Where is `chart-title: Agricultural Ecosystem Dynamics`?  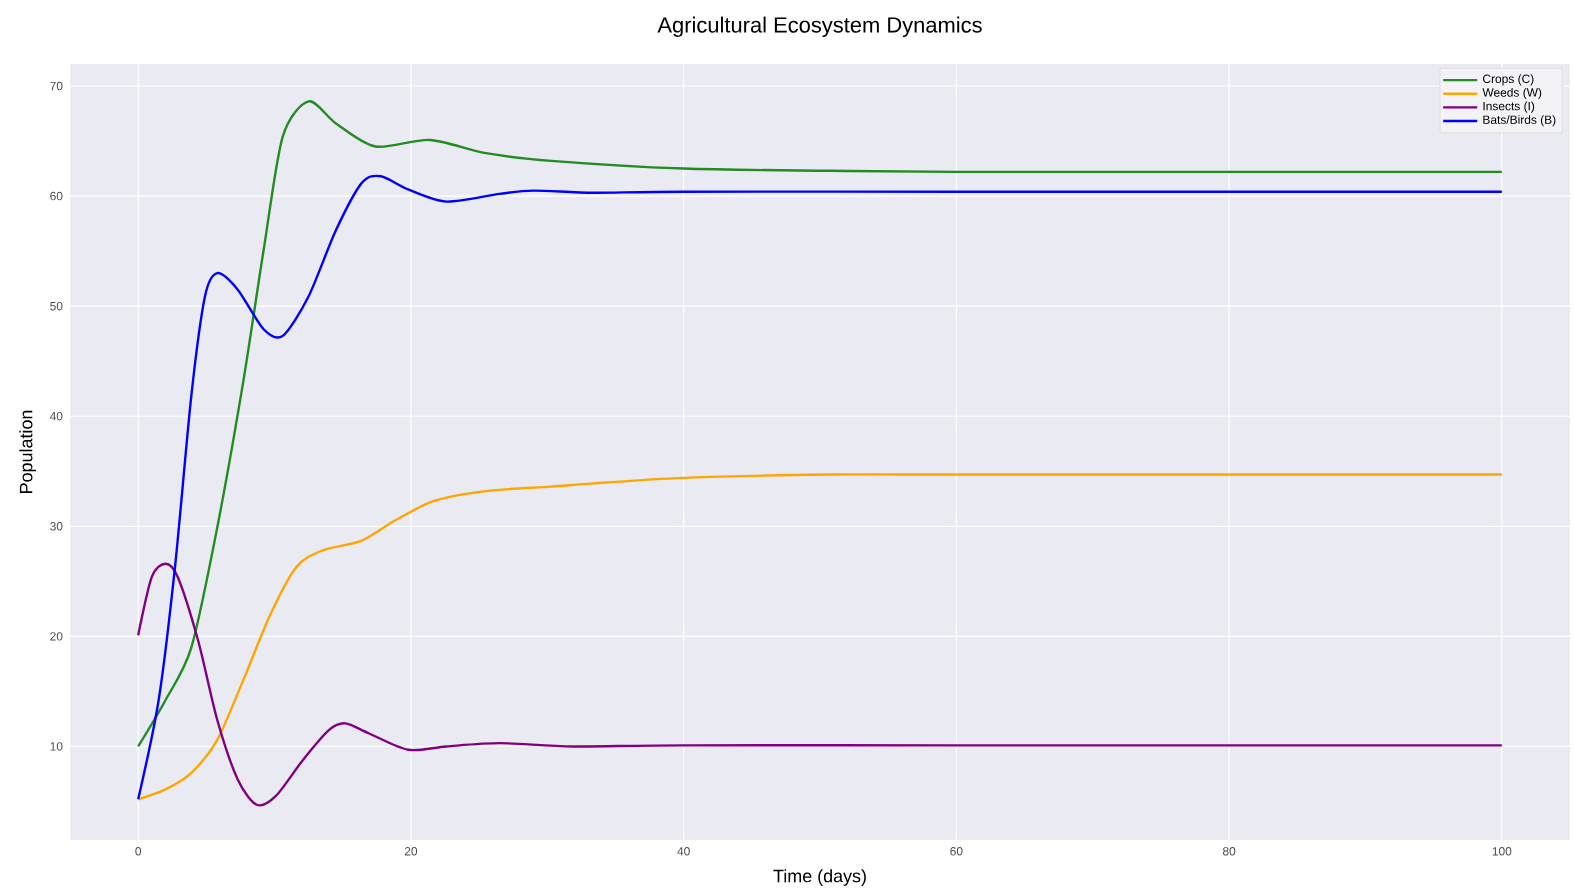 chart-title: Agricultural Ecosystem Dynamics is located at coordinates (819, 26).